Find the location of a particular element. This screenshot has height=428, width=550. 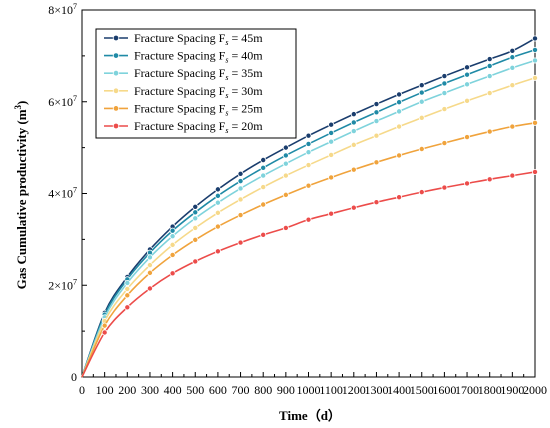

legend-label: Fracture Spacing Fs = 40m is located at coordinates (198, 57).